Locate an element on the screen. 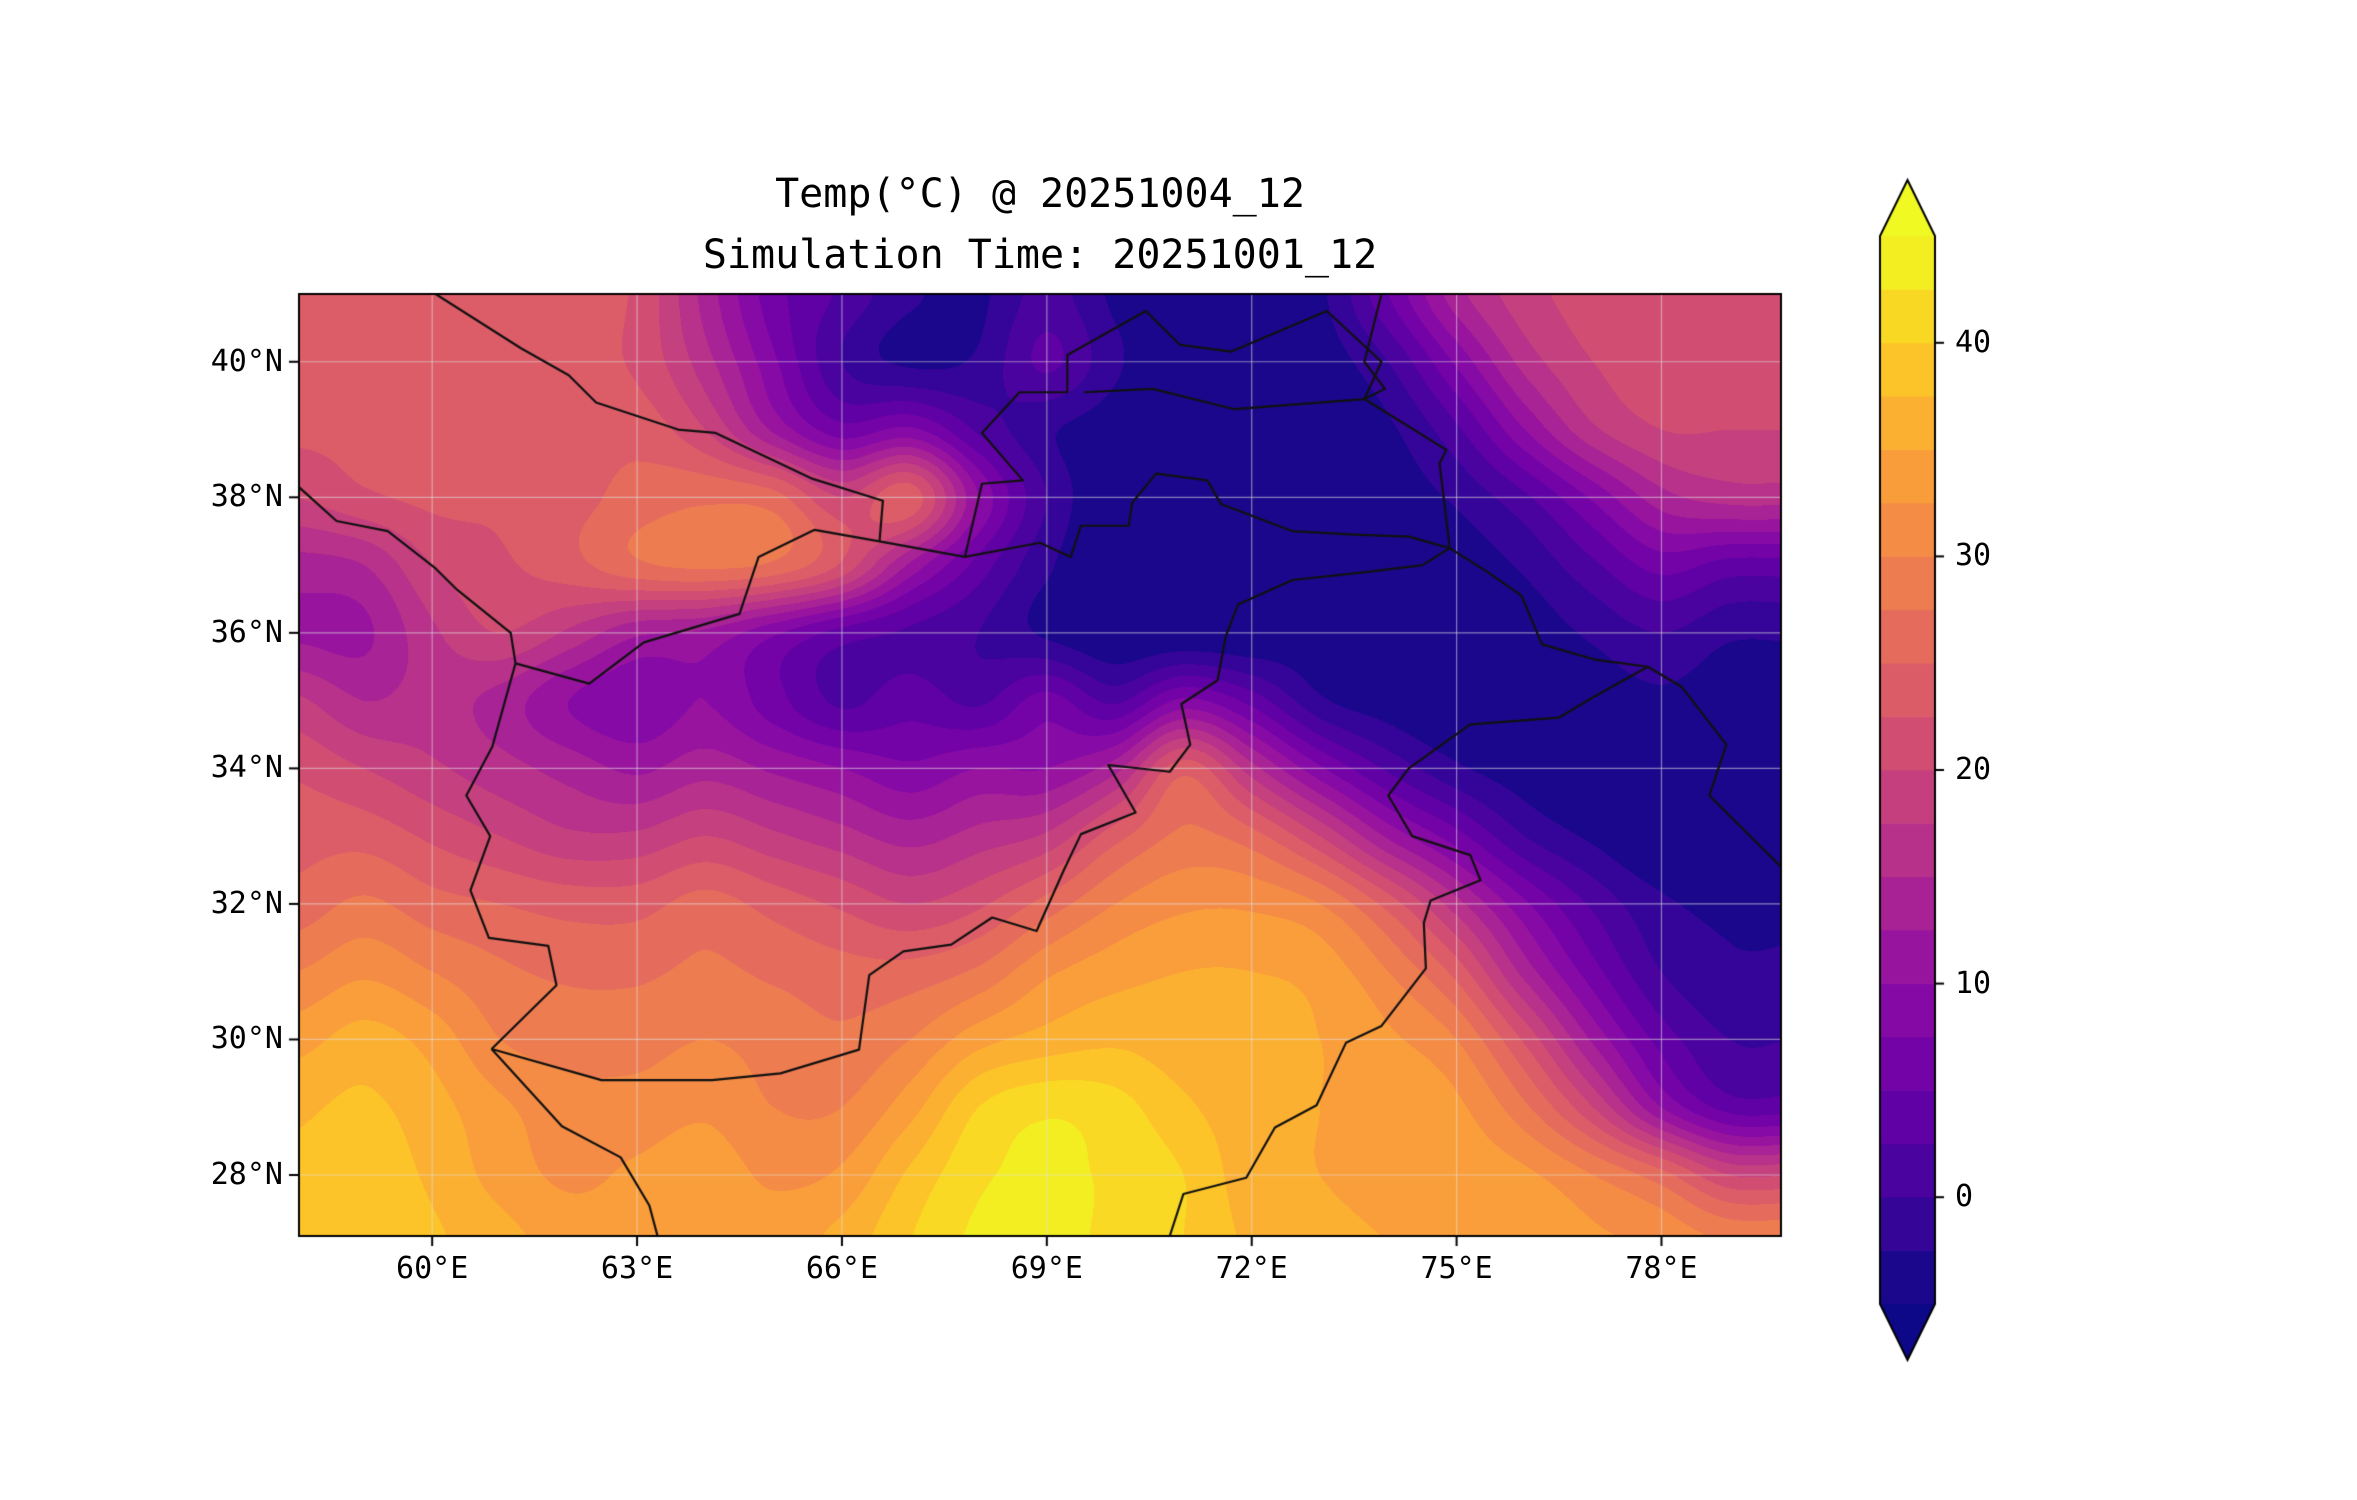 The height and width of the screenshot is (1500, 2357). y-tick-label: 38°N is located at coordinates (246, 497).